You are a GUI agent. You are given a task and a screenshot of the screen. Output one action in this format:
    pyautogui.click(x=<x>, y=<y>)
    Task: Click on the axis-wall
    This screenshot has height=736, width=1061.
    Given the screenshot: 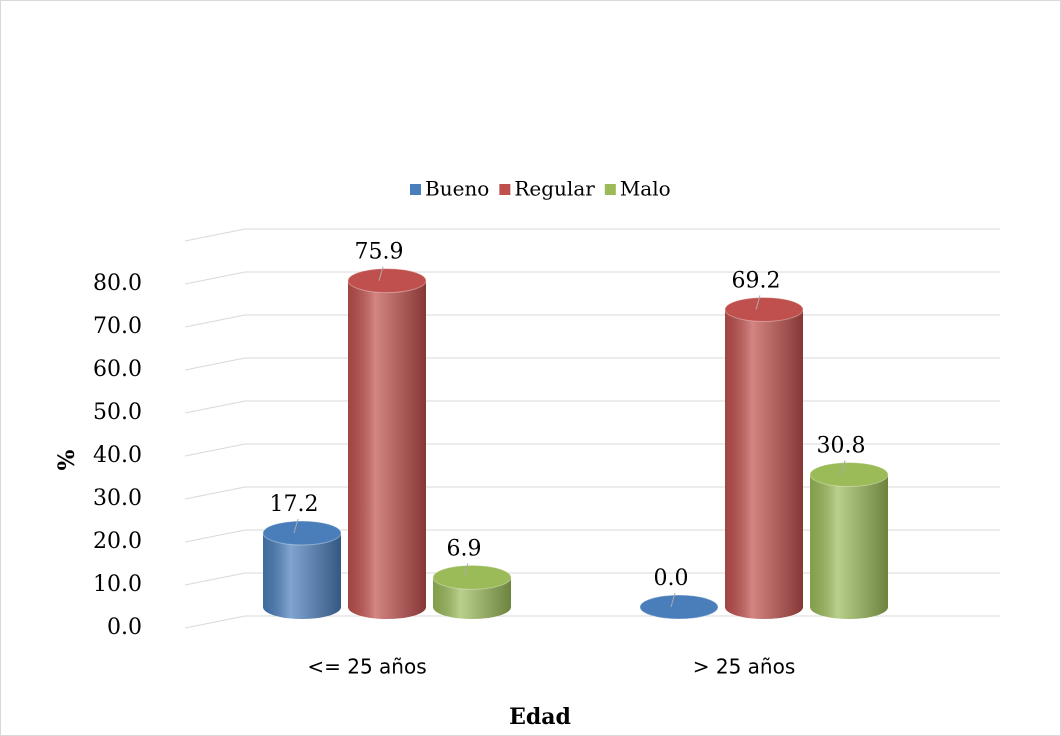 What is the action you would take?
    pyautogui.click(x=215, y=235)
    